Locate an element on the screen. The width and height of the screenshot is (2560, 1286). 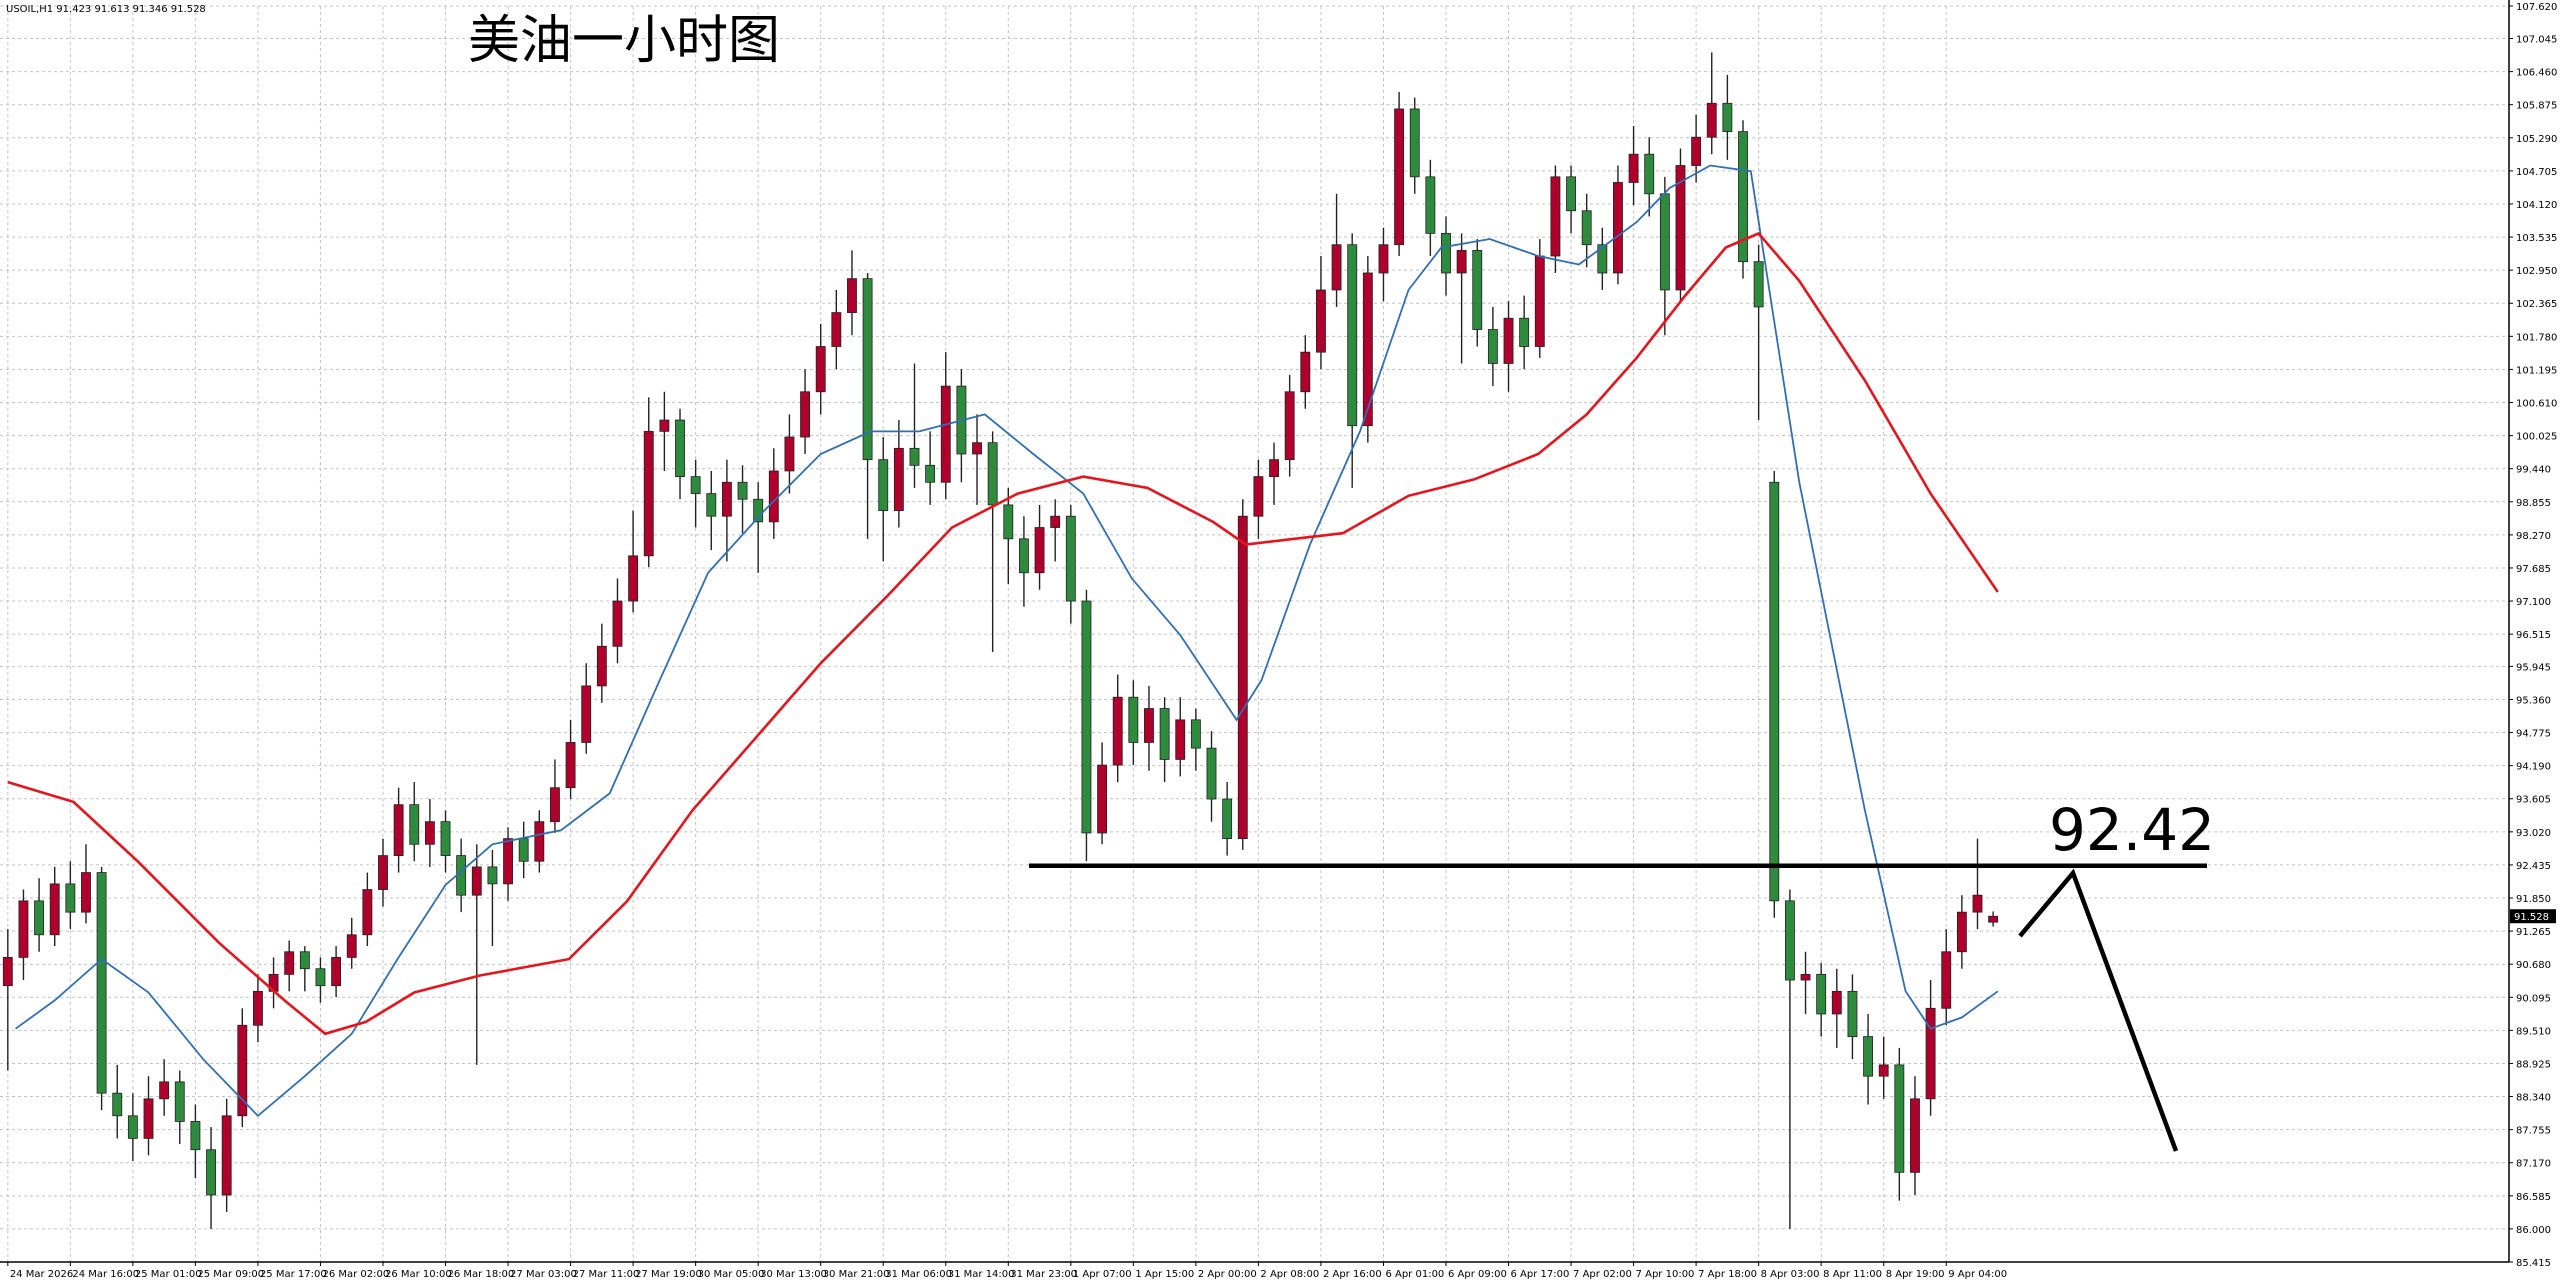
x-tick-label: 8 Apr 19:00 is located at coordinates (1915, 1274).